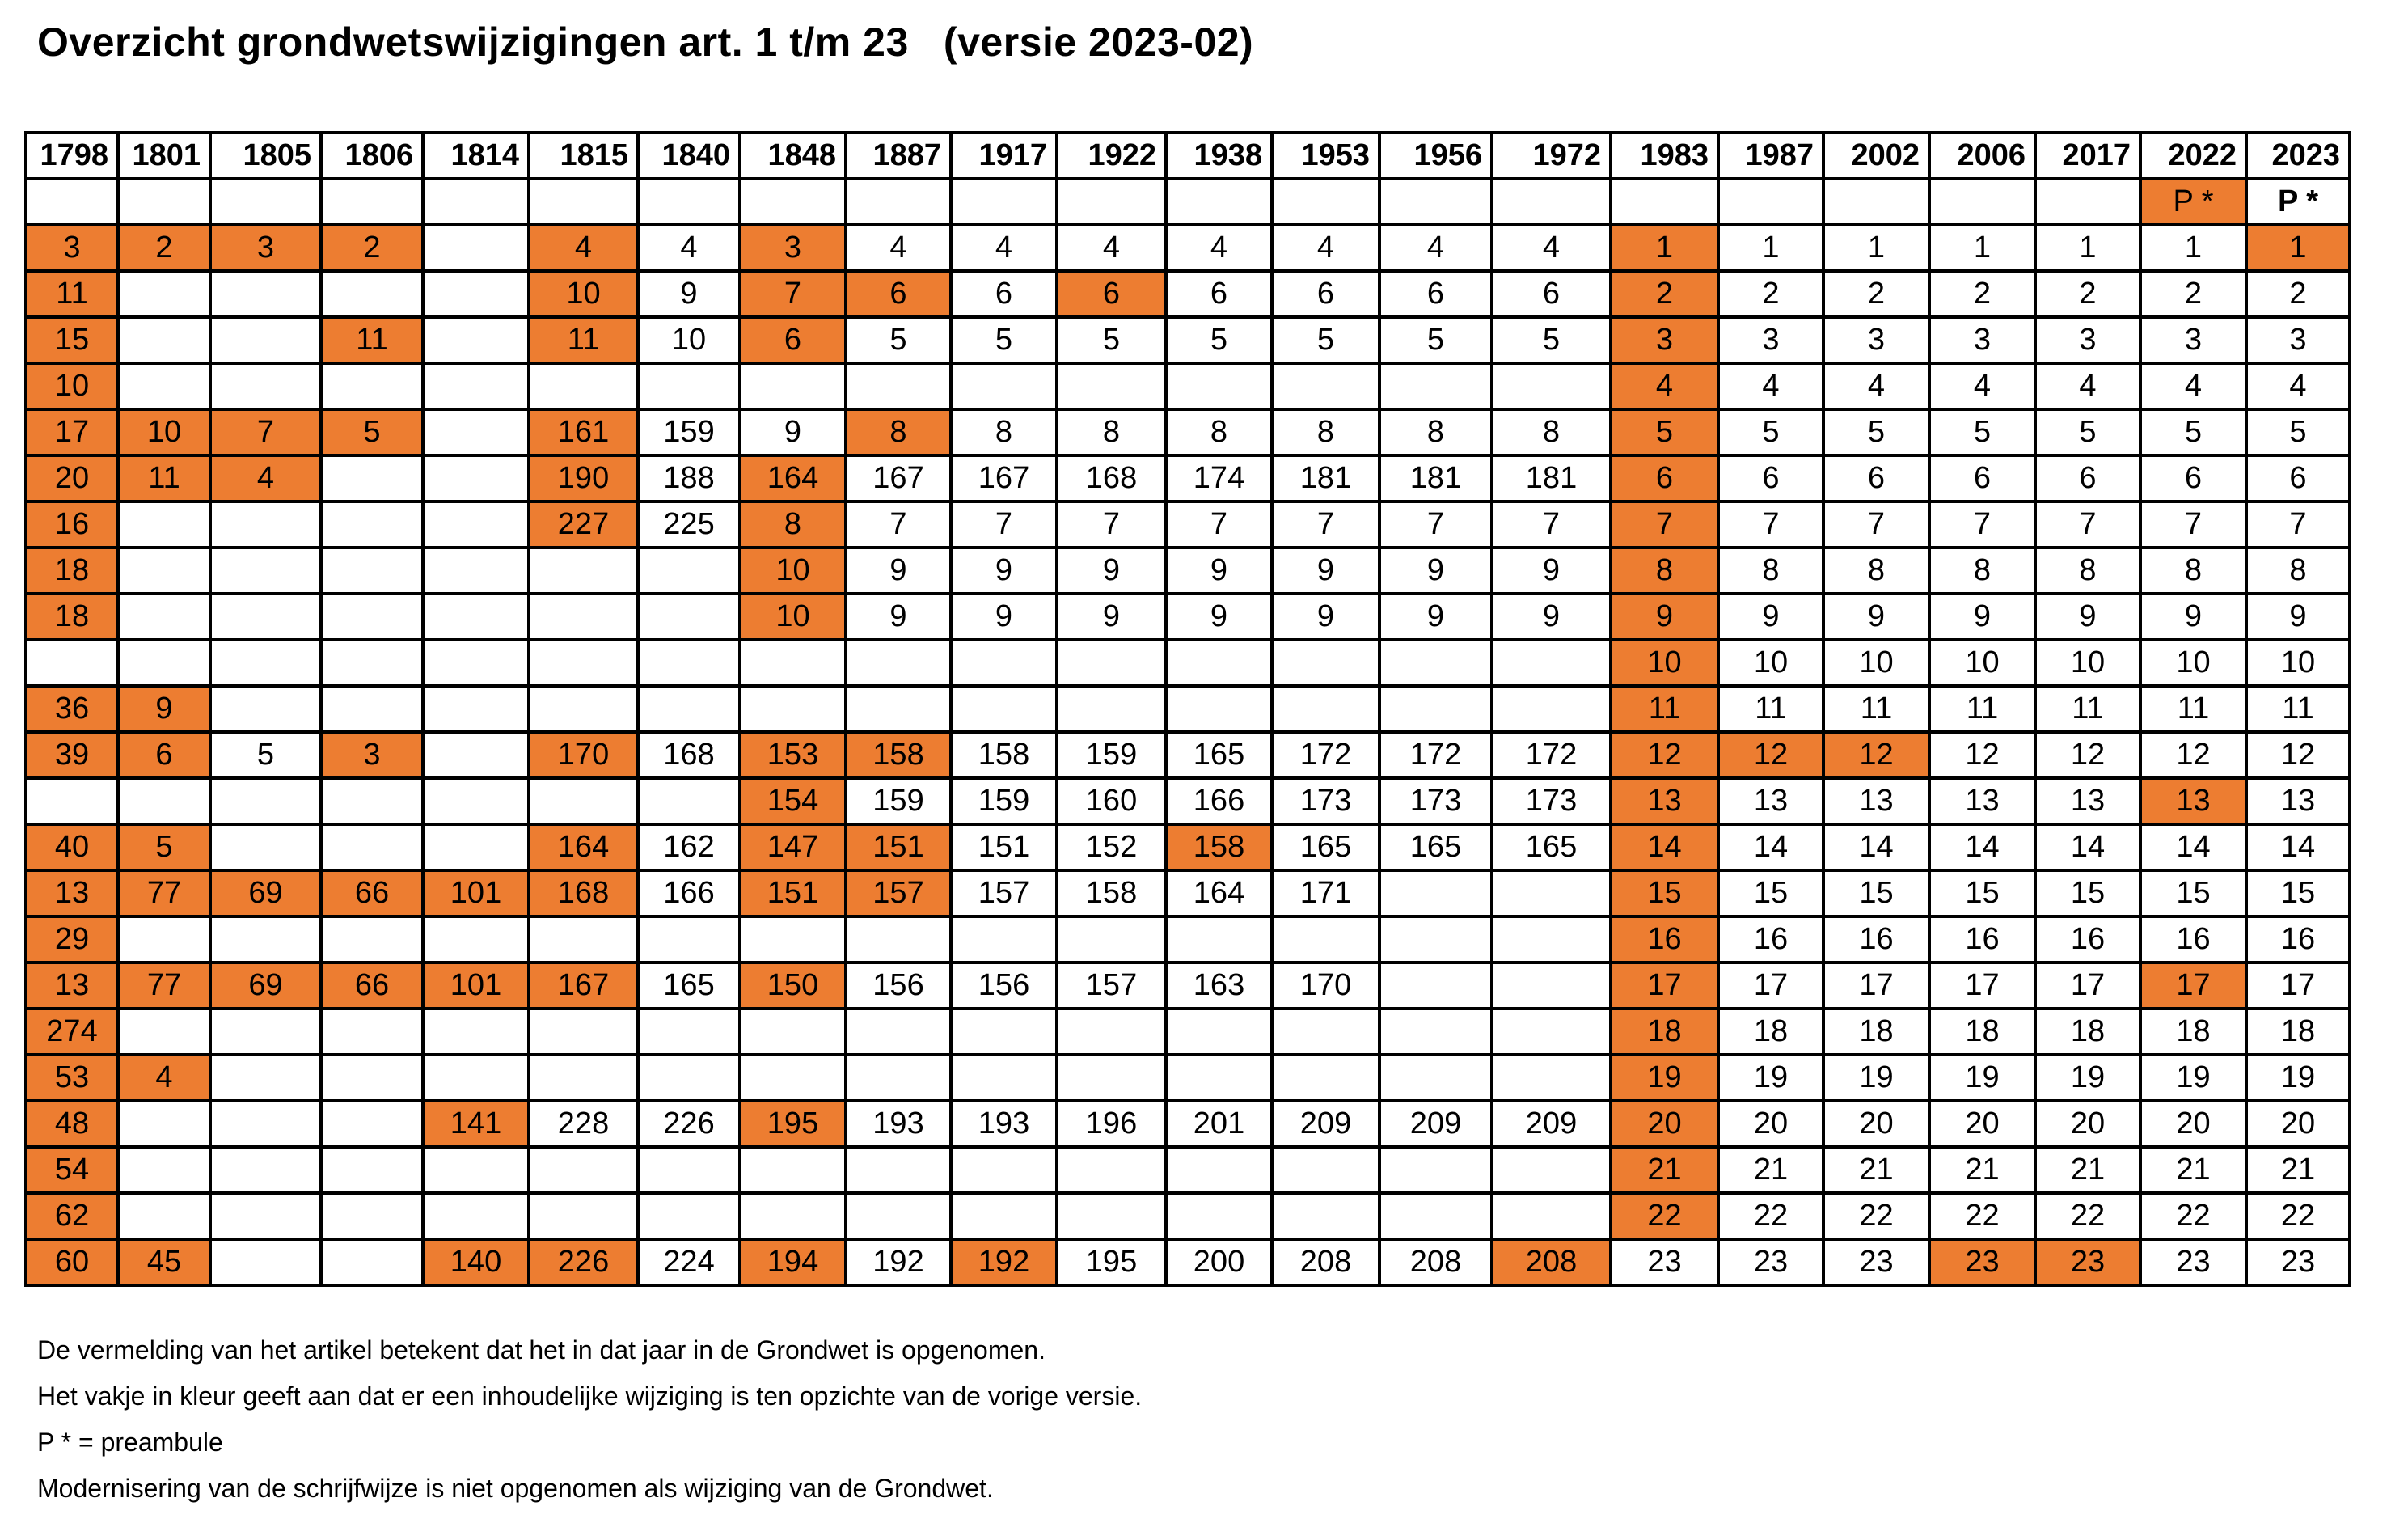  I want to click on article-cell: 194, so click(792, 1262).